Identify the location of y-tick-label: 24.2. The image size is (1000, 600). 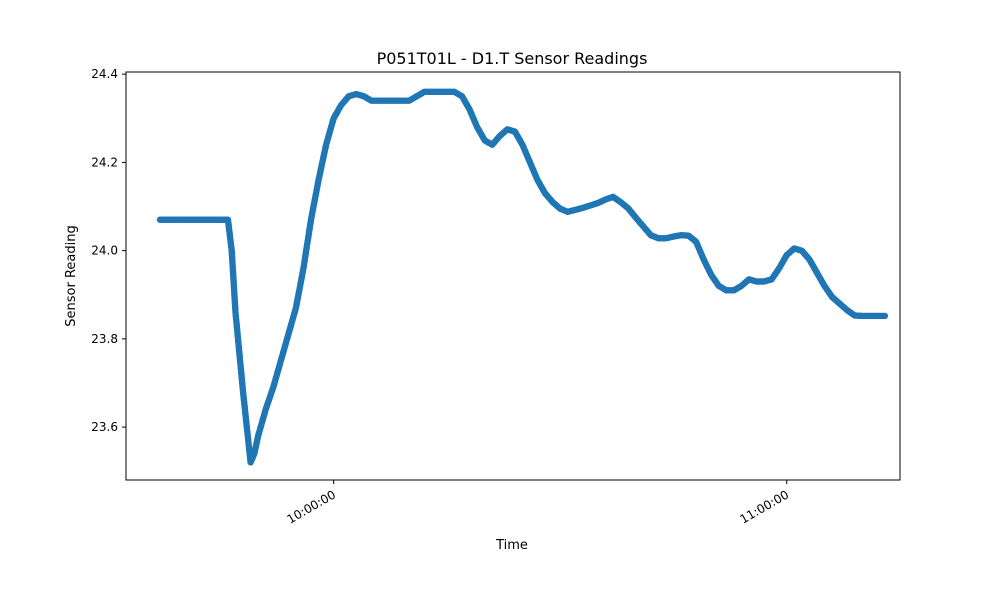
(104, 162).